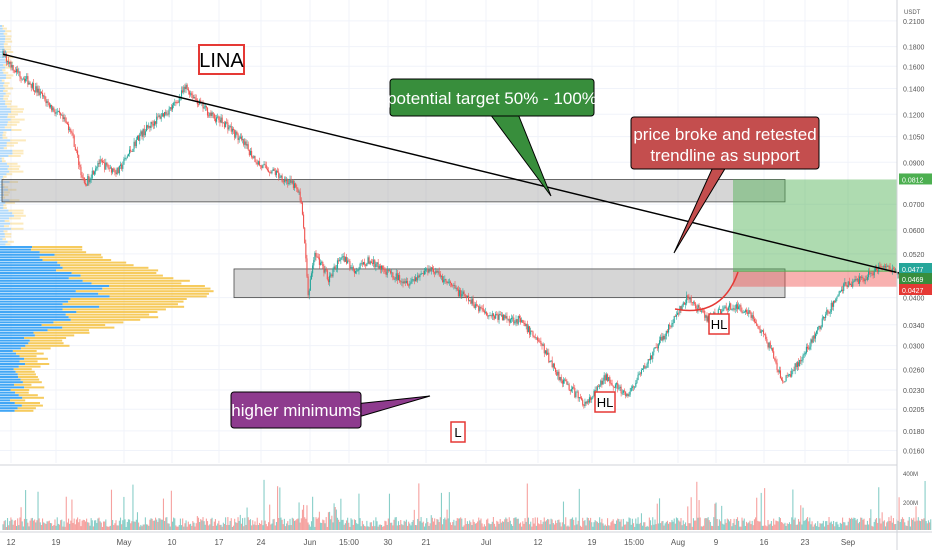 Image resolution: width=932 pixels, height=550 pixels. Describe the element at coordinates (815, 279) in the screenshot. I see `loss-zone` at that location.